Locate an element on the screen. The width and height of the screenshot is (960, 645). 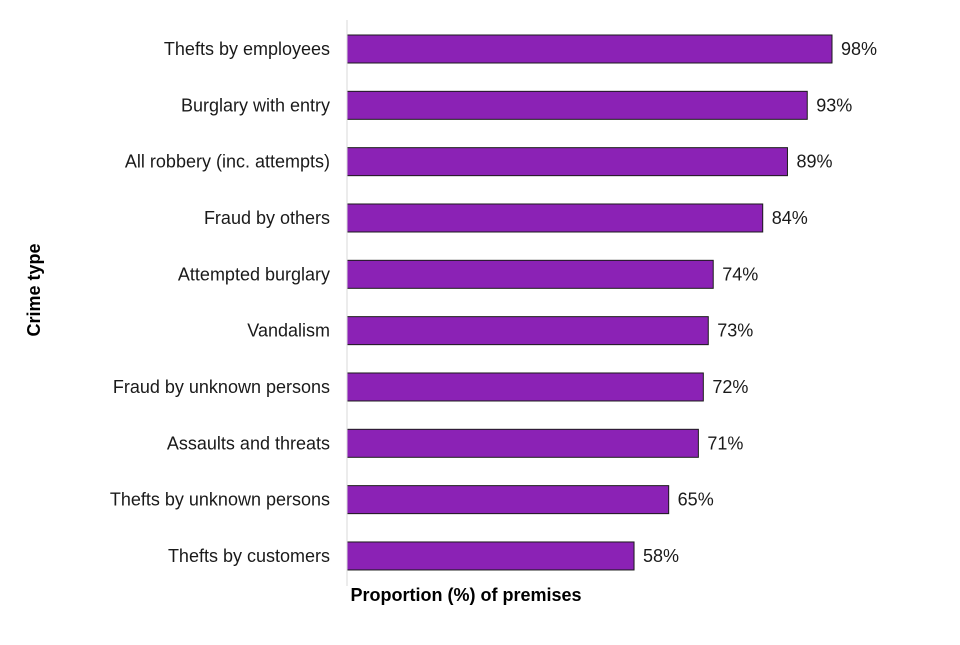
value-label: 84% is located at coordinates (790, 218).